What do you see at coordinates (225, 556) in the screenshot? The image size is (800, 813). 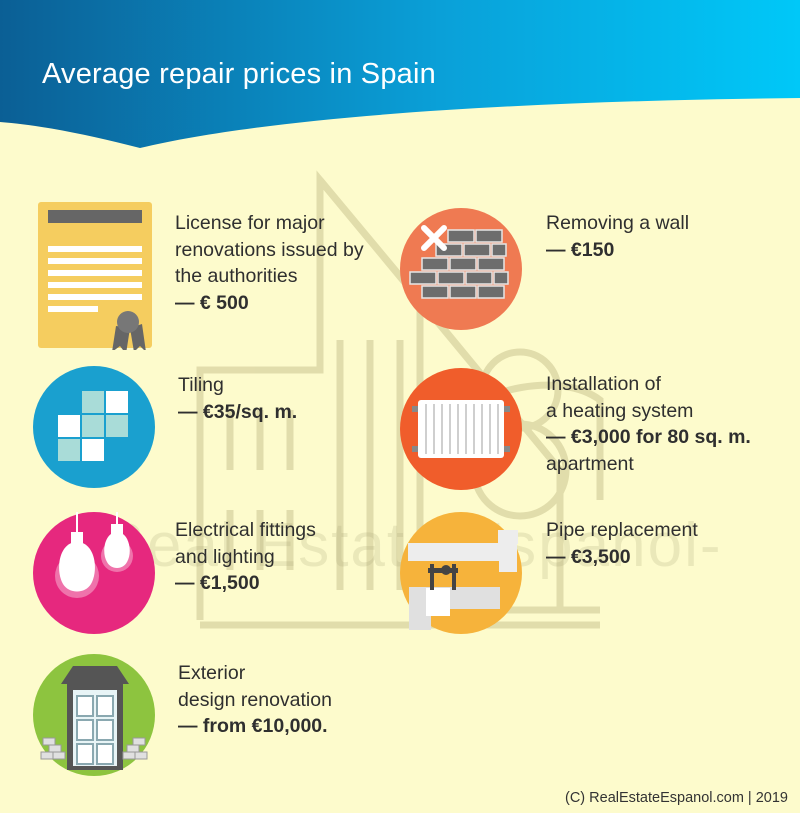 I see `item-electrical-line2: and lighting` at bounding box center [225, 556].